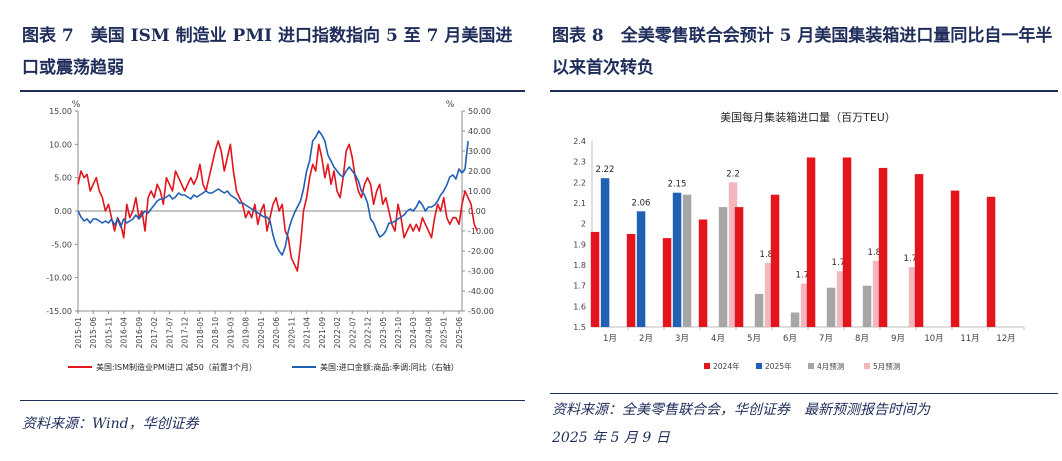  I want to click on left-tick-label: 0.00, so click(63, 211).